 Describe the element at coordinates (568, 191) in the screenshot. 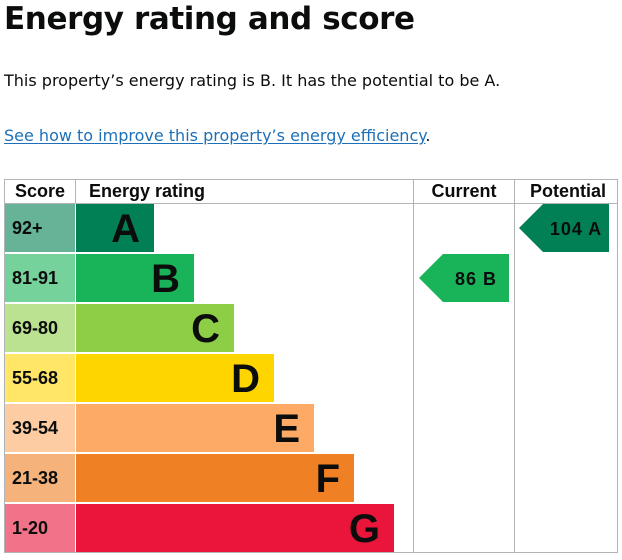

I see `header-potential: Potential` at that location.